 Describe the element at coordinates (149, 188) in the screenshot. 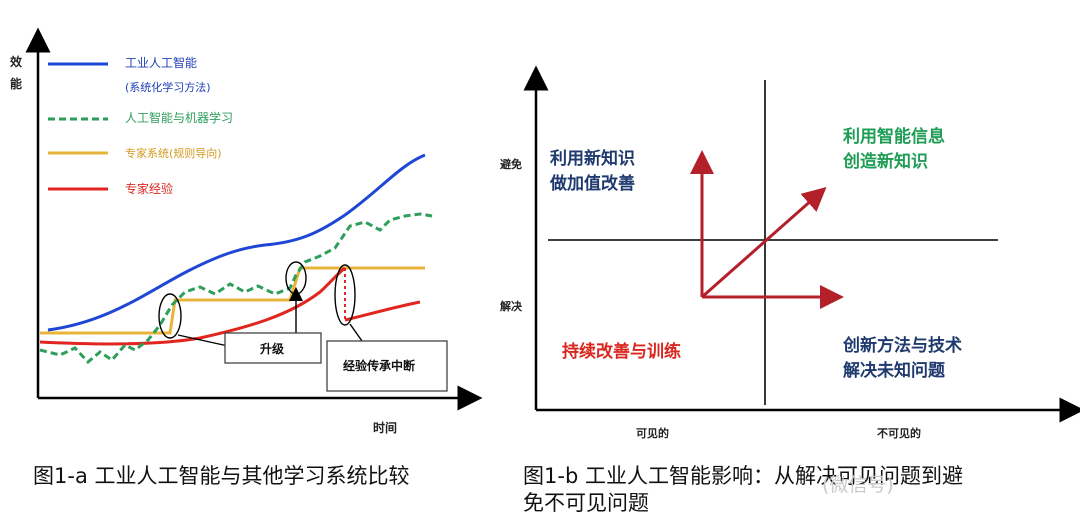

I see `legend-label-expert-experience: 专家经验` at that location.